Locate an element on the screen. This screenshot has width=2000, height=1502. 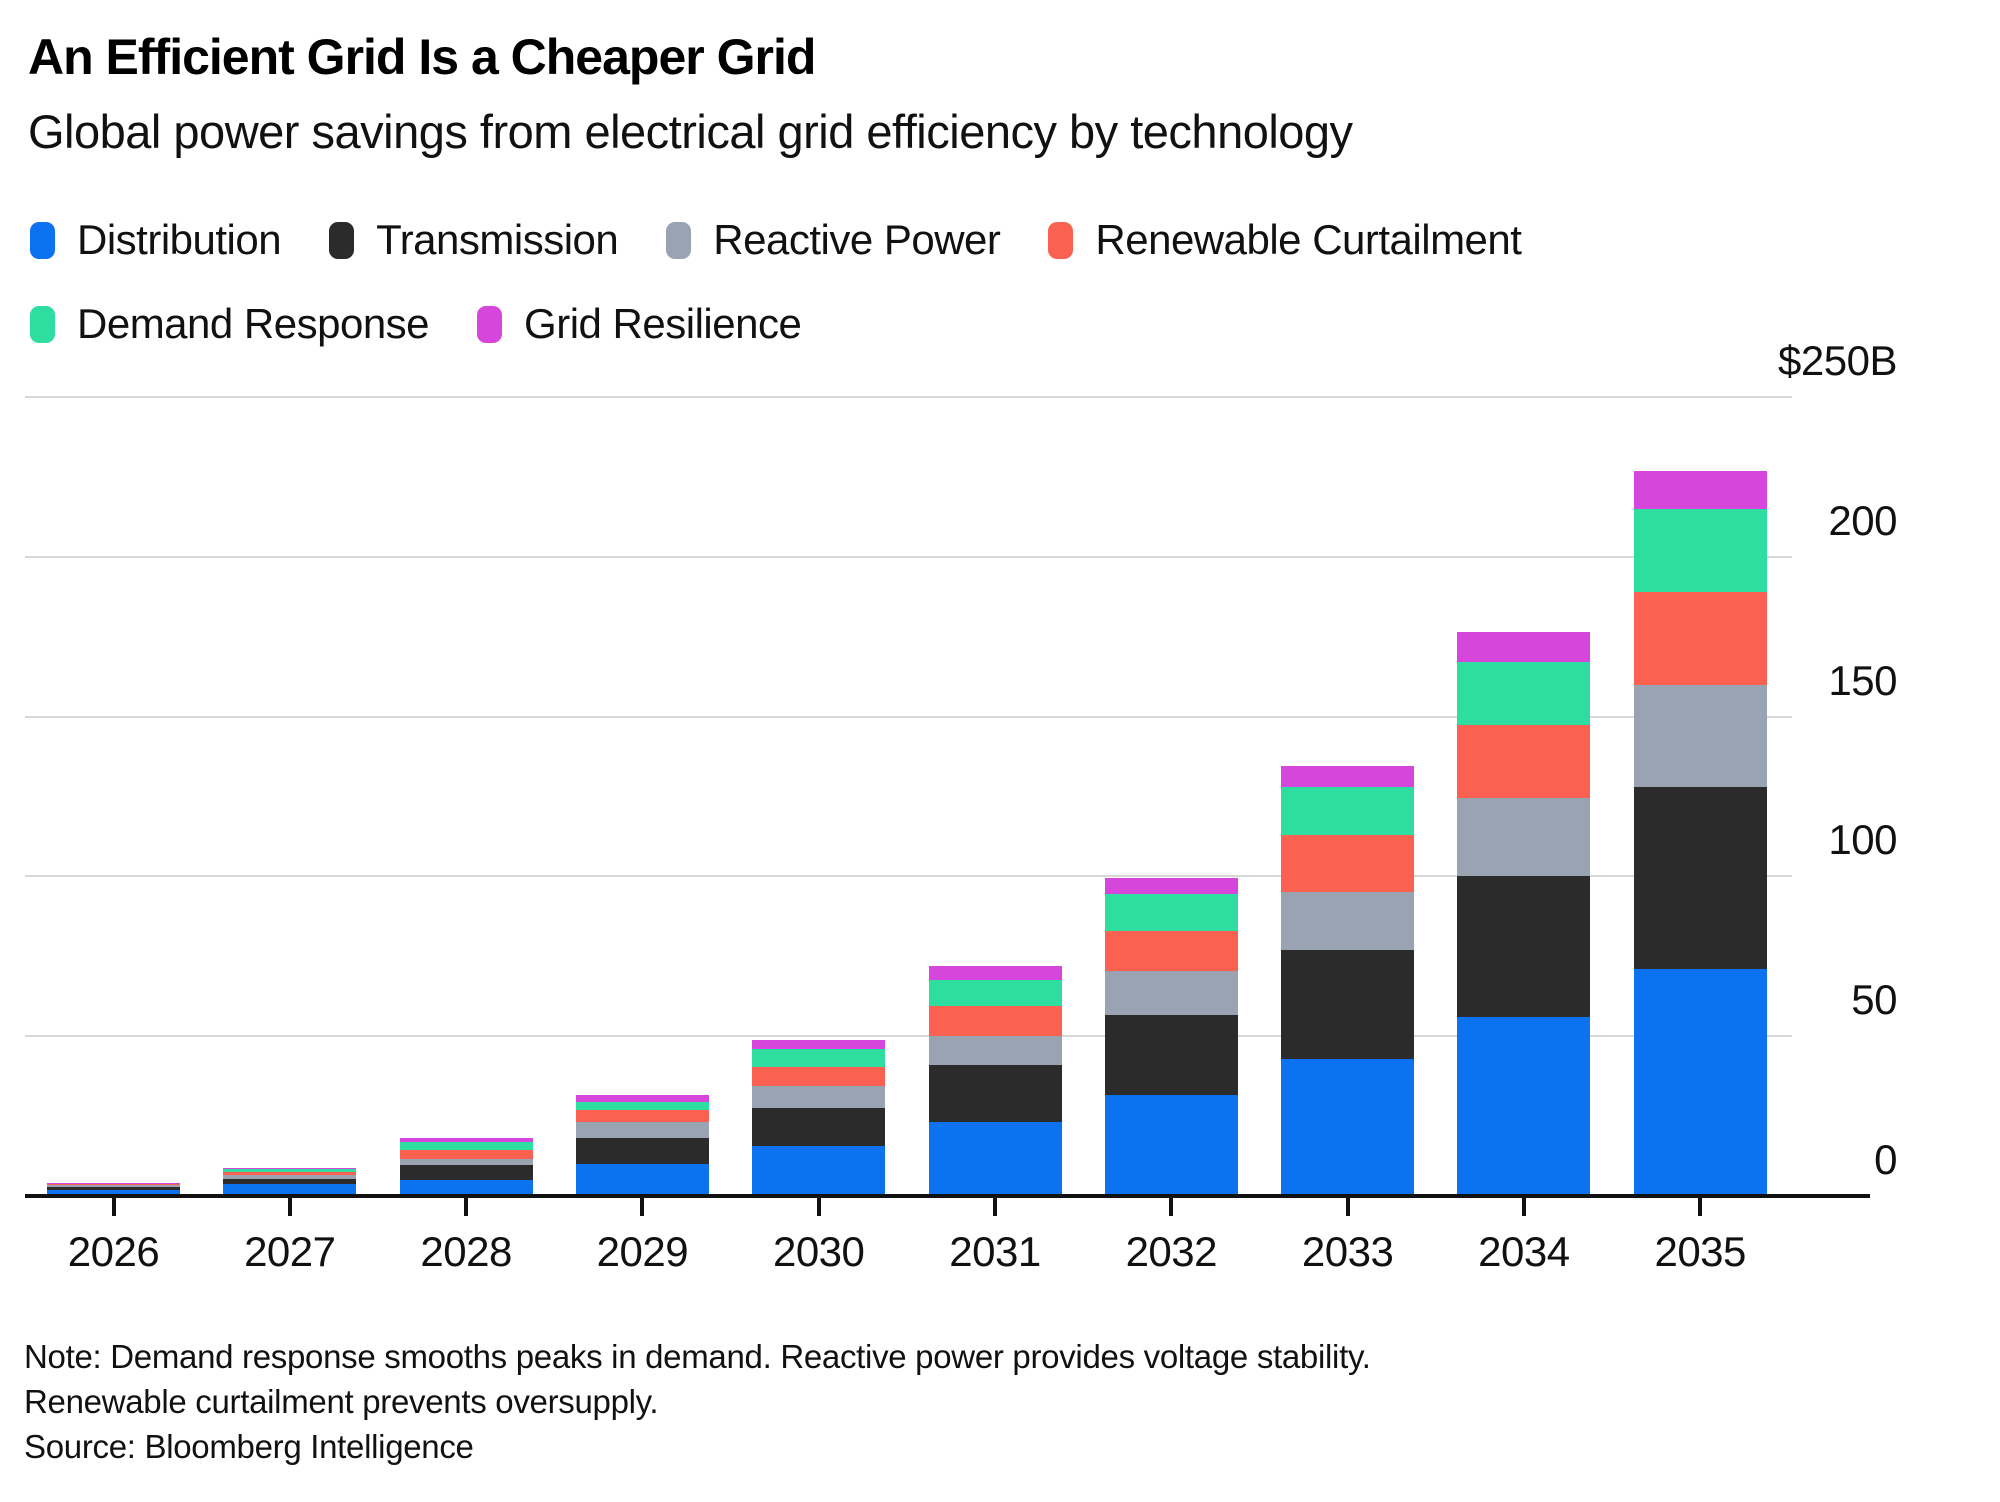
bar-2028-segment-transmission is located at coordinates (466, 1172).